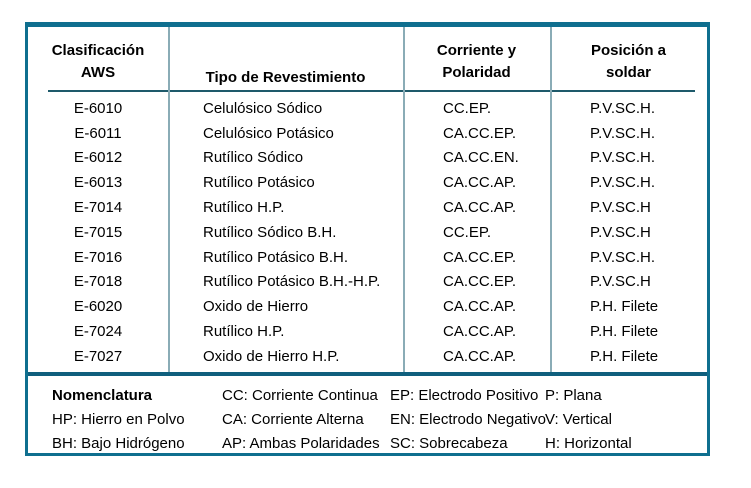 This screenshot has width=751, height=488. Describe the element at coordinates (301, 443) in the screenshot. I see `legend-entry: AP: Ambas Polaridades` at that location.